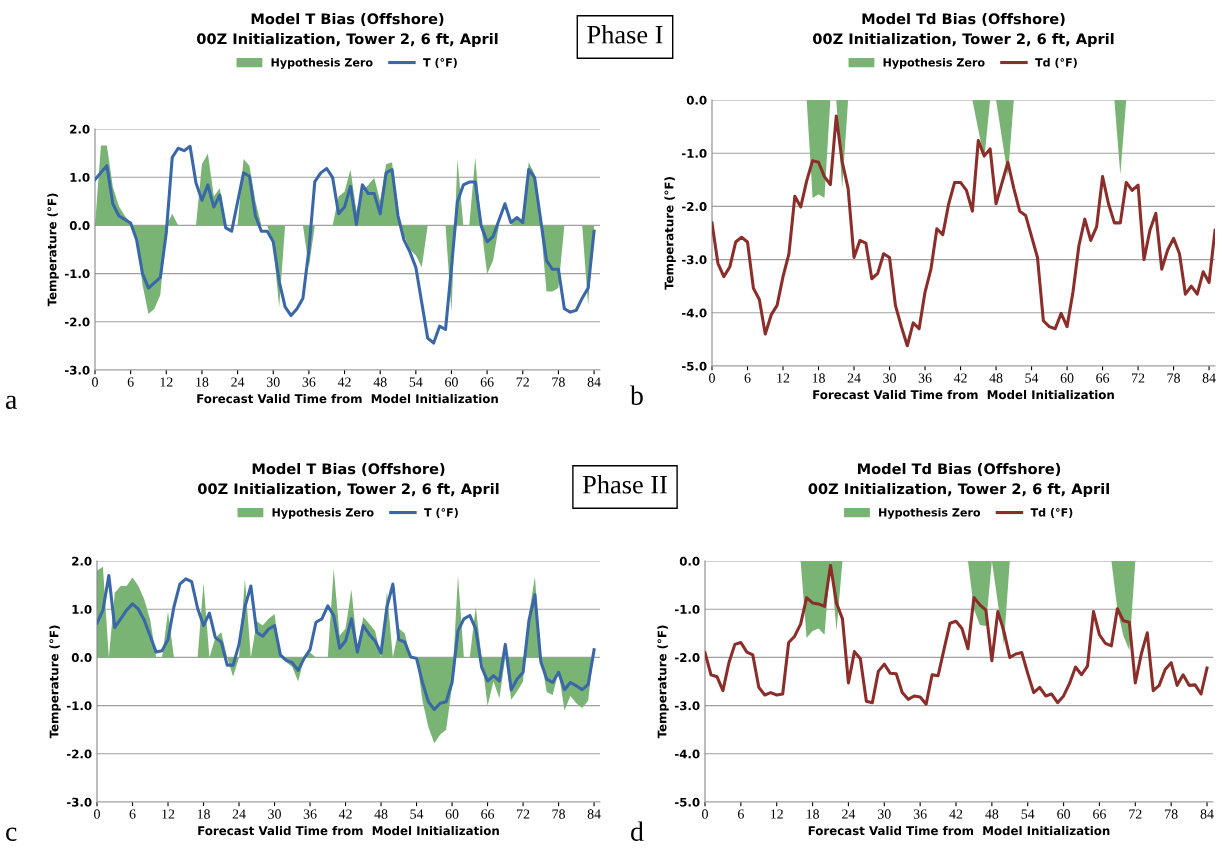  I want to click on text: b, so click(636, 395).